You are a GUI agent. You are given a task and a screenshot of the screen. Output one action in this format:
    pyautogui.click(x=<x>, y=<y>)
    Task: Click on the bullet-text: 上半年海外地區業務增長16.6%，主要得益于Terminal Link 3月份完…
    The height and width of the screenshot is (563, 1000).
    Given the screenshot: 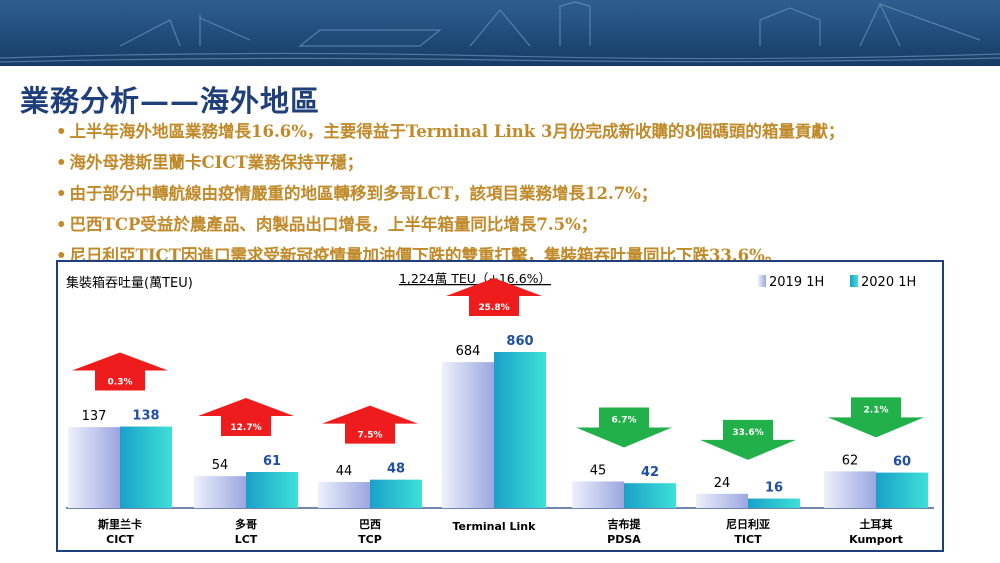 What is the action you would take?
    pyautogui.click(x=457, y=131)
    